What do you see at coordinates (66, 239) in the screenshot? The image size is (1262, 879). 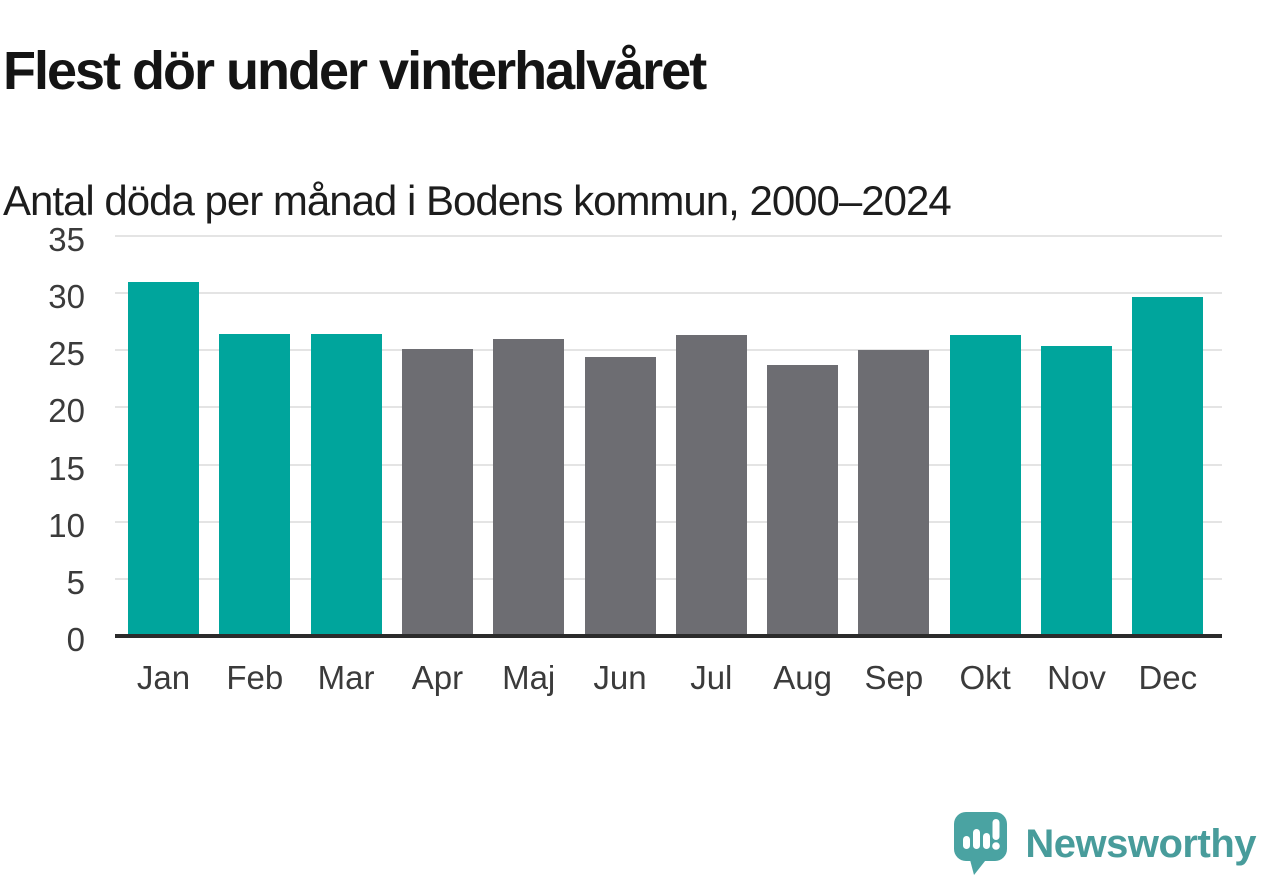 I see `y-tick-label-35: 35` at bounding box center [66, 239].